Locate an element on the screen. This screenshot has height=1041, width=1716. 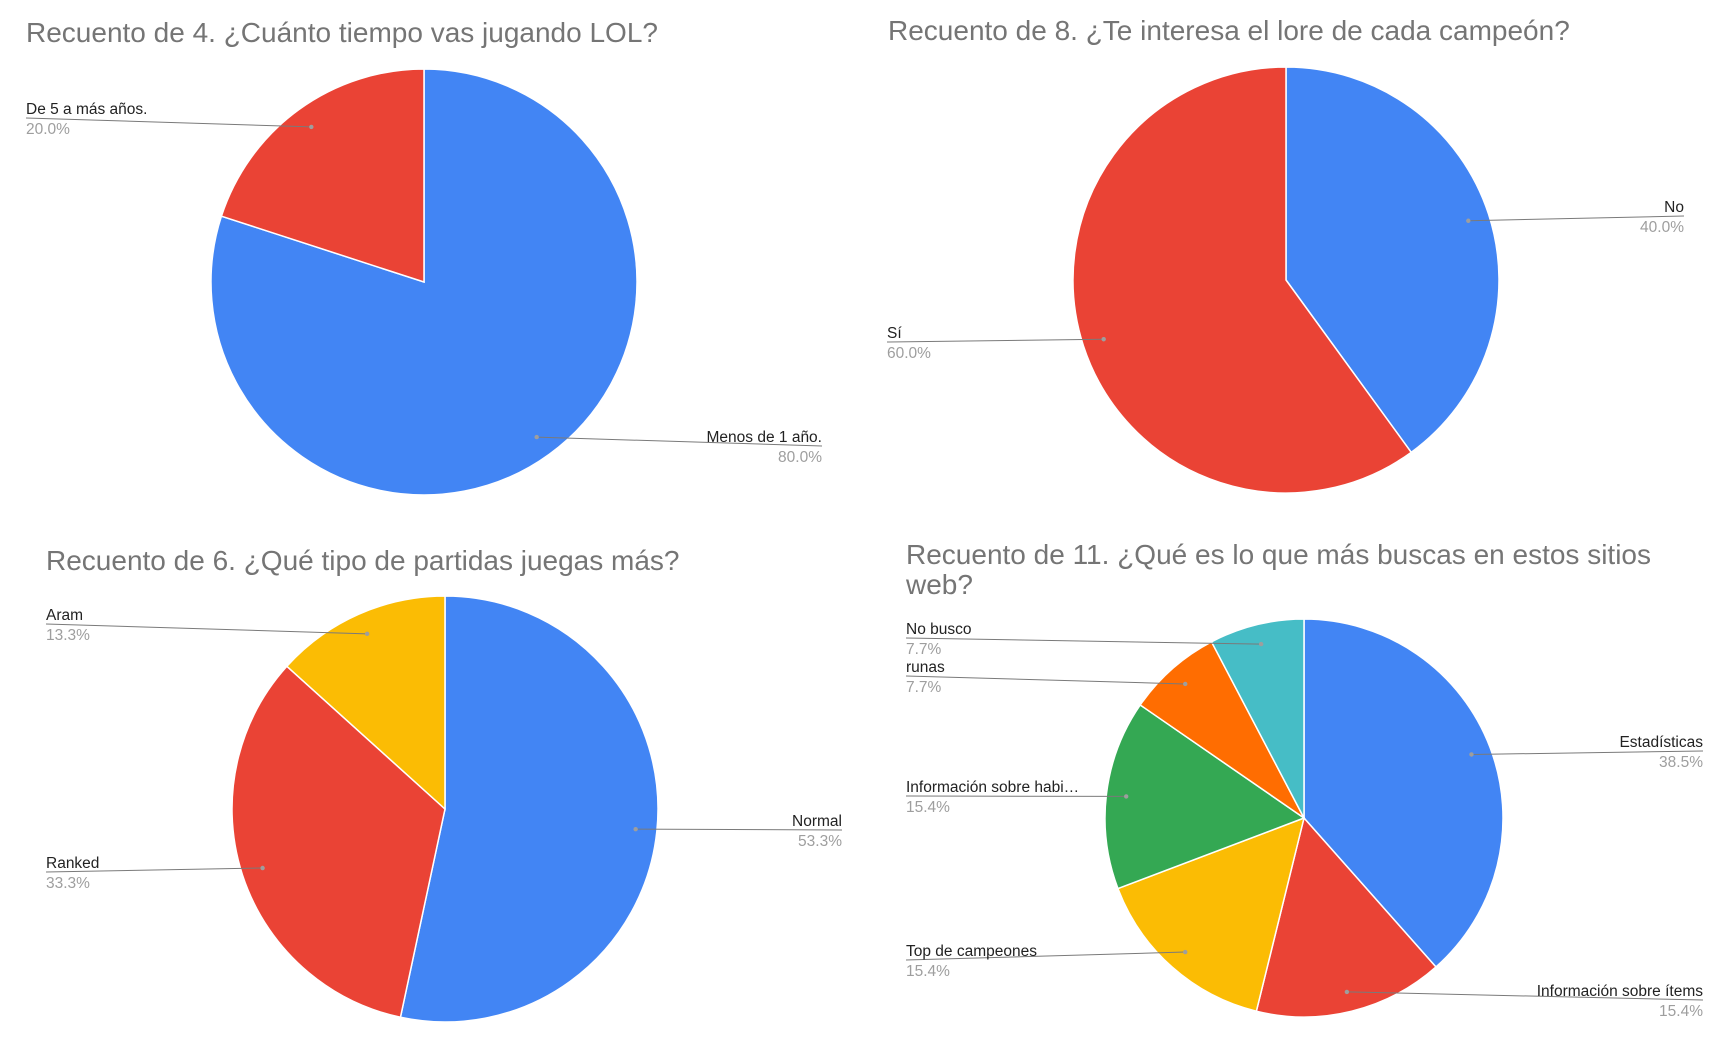
slice-label-no-busco: No busco 7.7% is located at coordinates (1084, 639).